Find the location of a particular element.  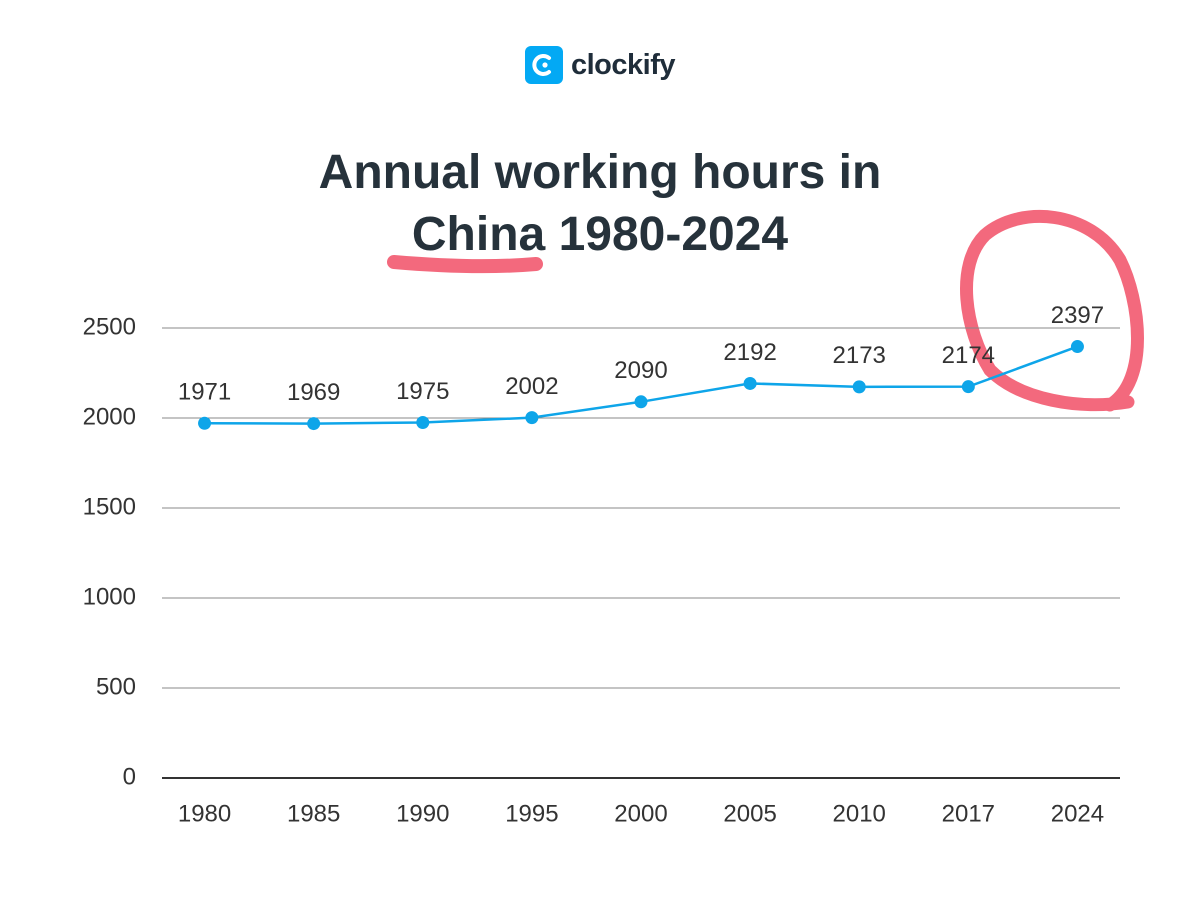

chart-title: Annual working hours in China 1980-2024 is located at coordinates (600, 203).